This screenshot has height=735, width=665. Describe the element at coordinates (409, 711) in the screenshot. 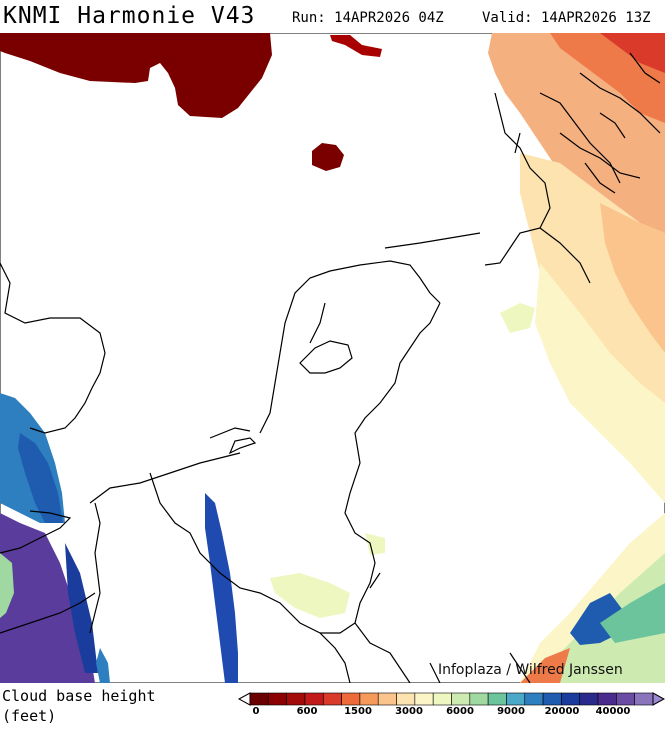

I see `colorbar-tick-label: 3000` at that location.